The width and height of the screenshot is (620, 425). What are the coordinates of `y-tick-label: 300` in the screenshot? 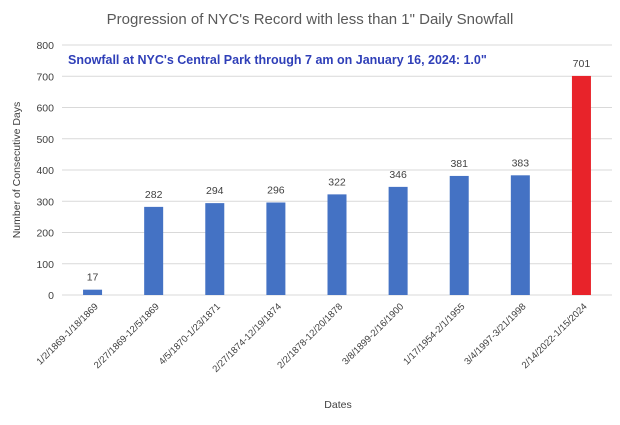 It's located at (45, 202).